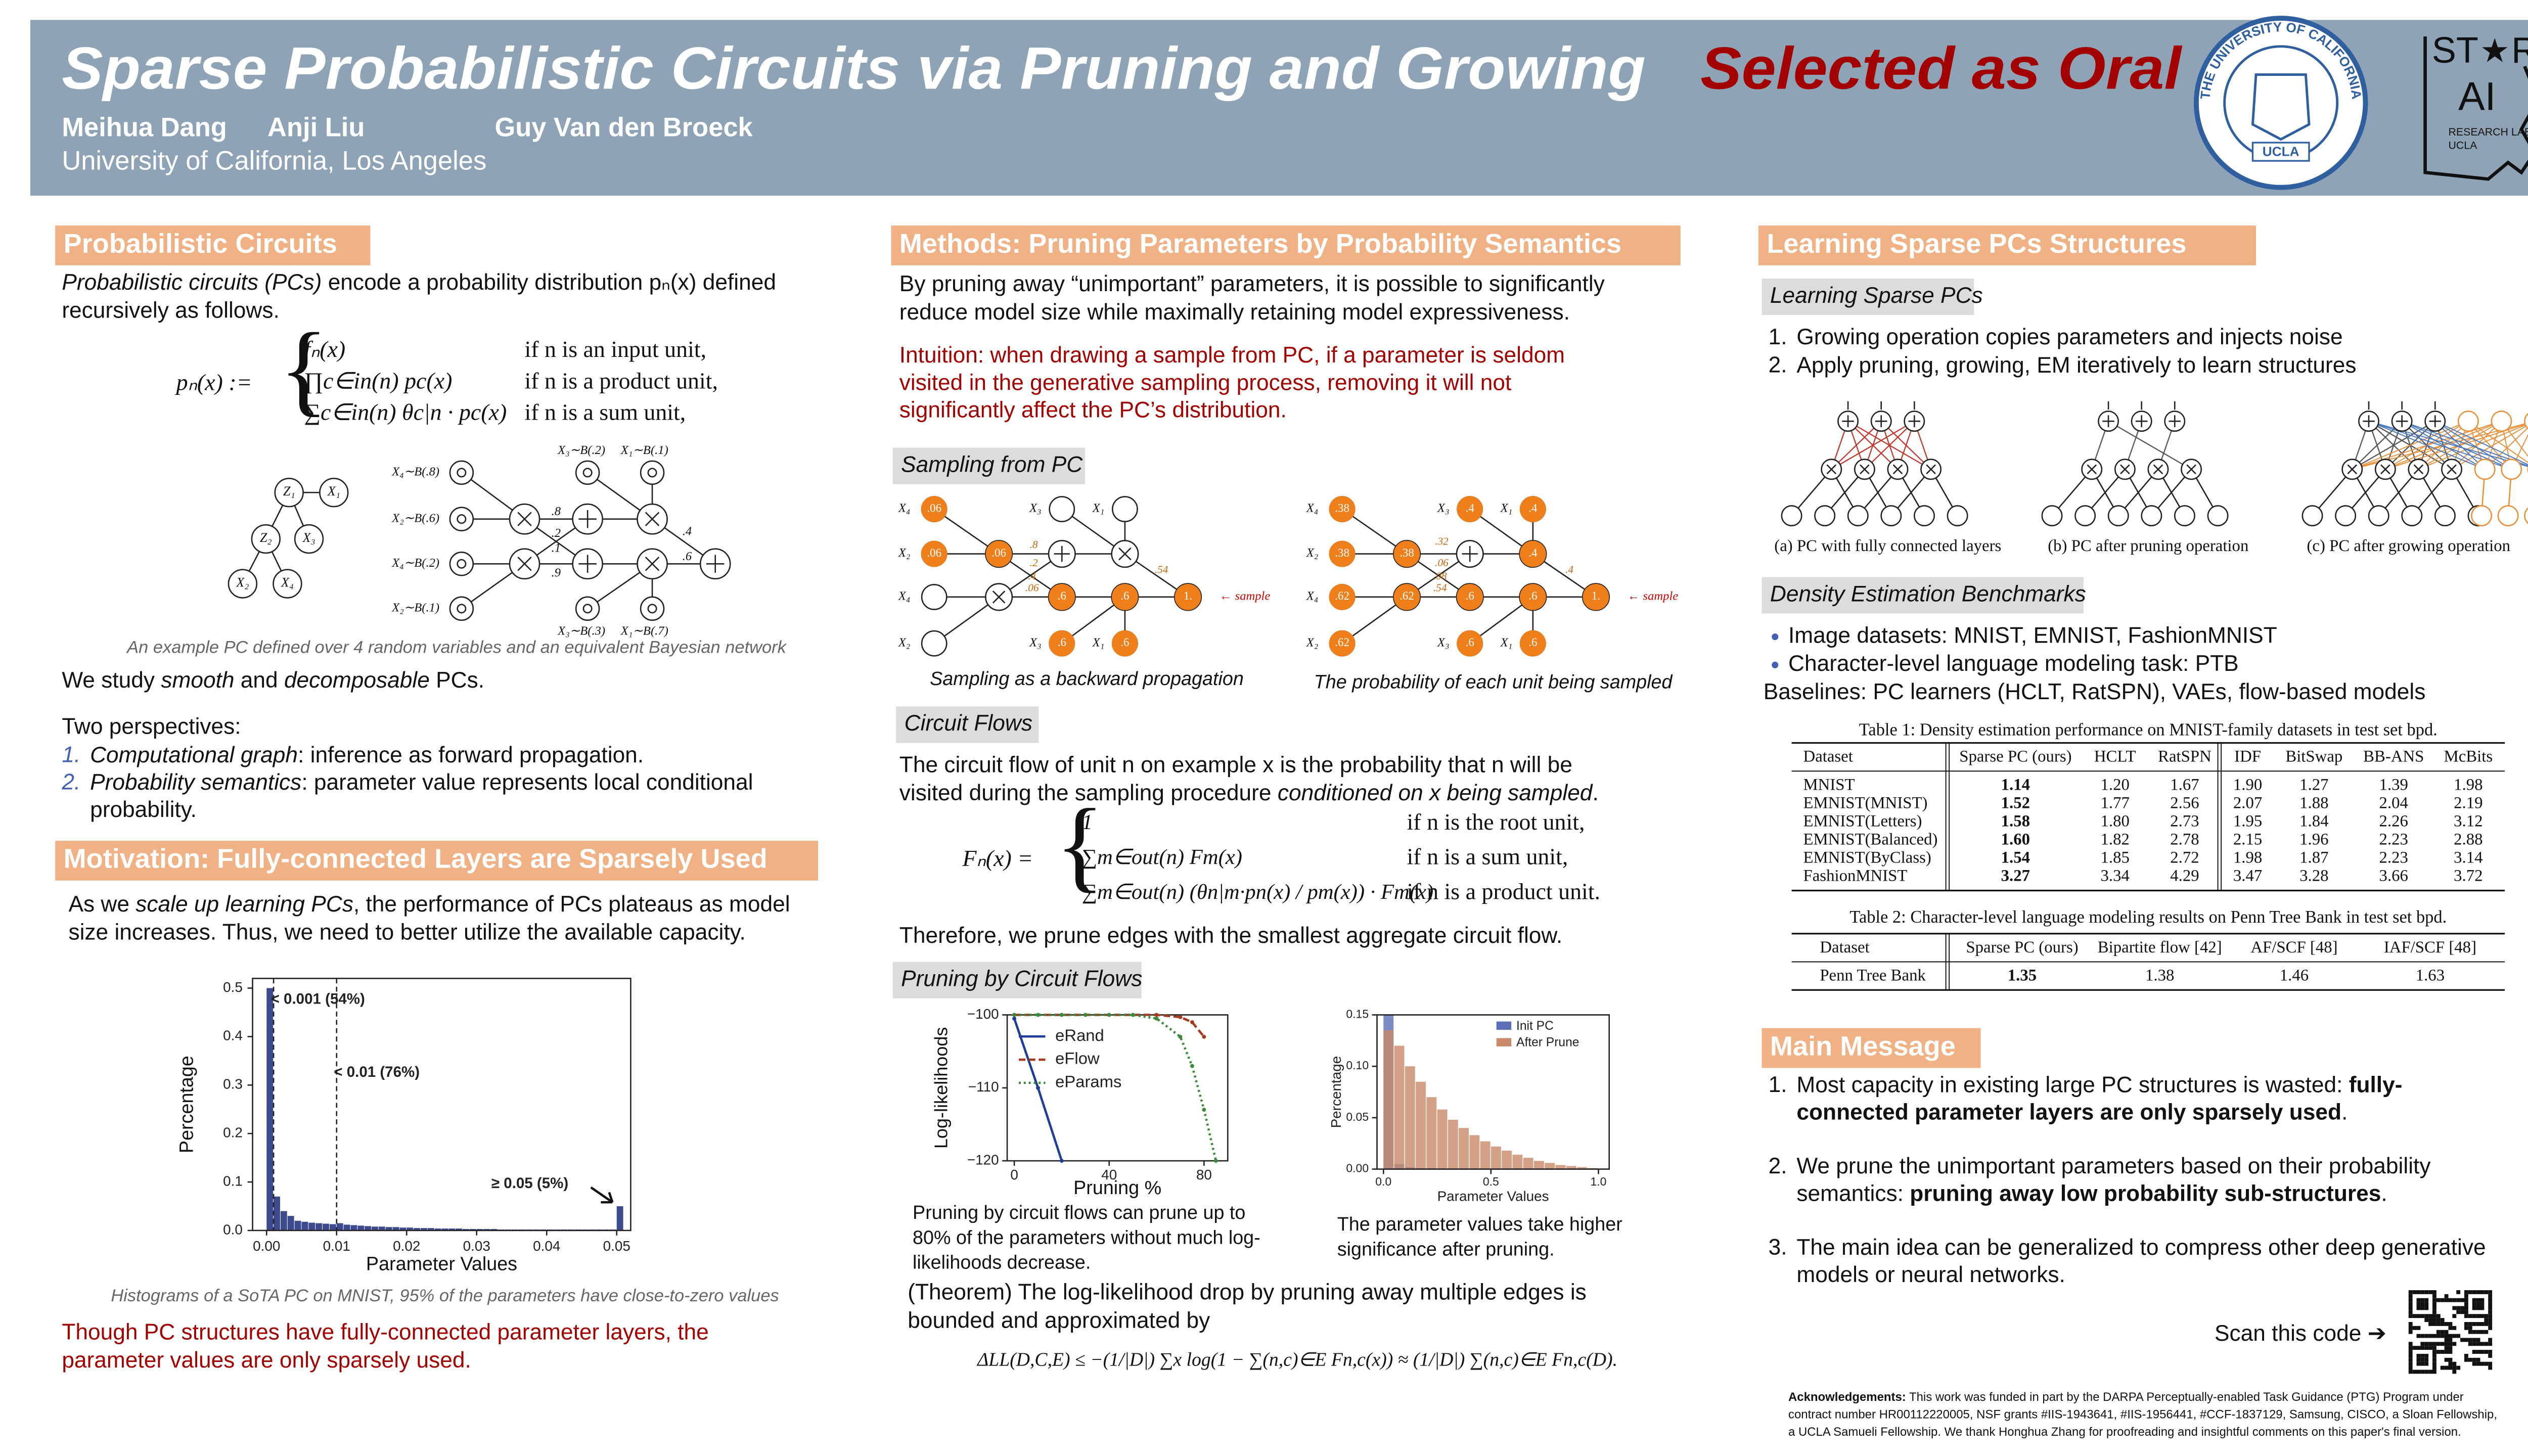  I want to click on node, so click(1062, 509).